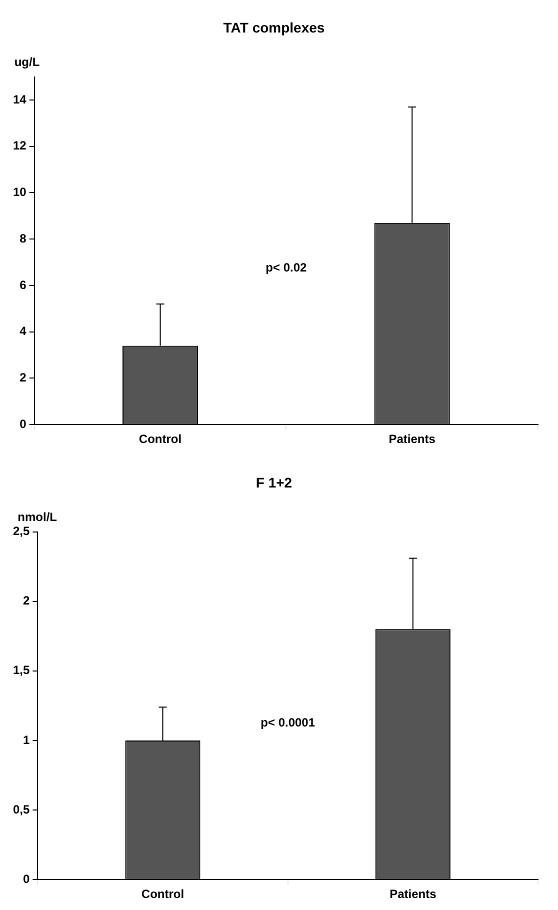 The width and height of the screenshot is (558, 910). Describe the element at coordinates (23, 331) in the screenshot. I see `y-tick-label: 4` at that location.